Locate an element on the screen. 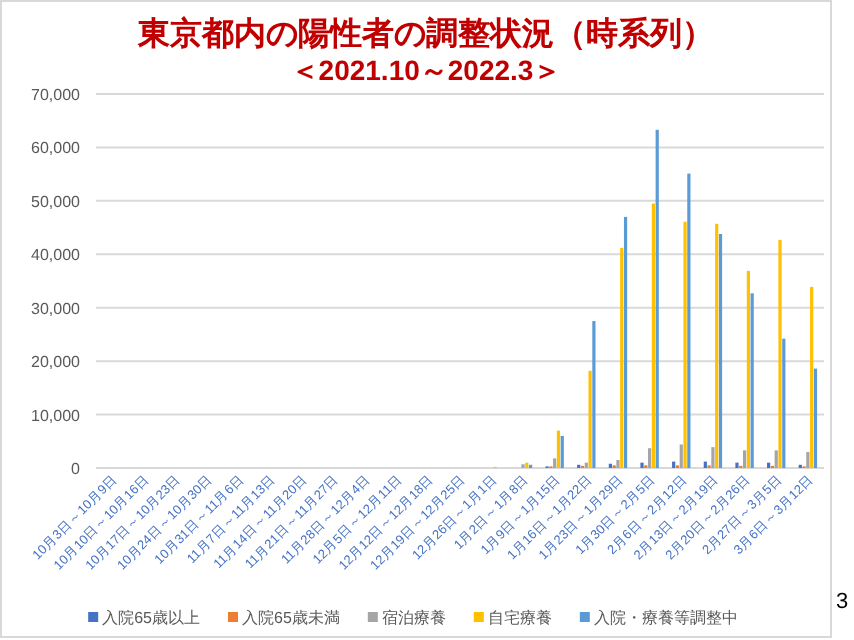 The image size is (854, 640). y-tick-label: 70,000 is located at coordinates (56, 95).